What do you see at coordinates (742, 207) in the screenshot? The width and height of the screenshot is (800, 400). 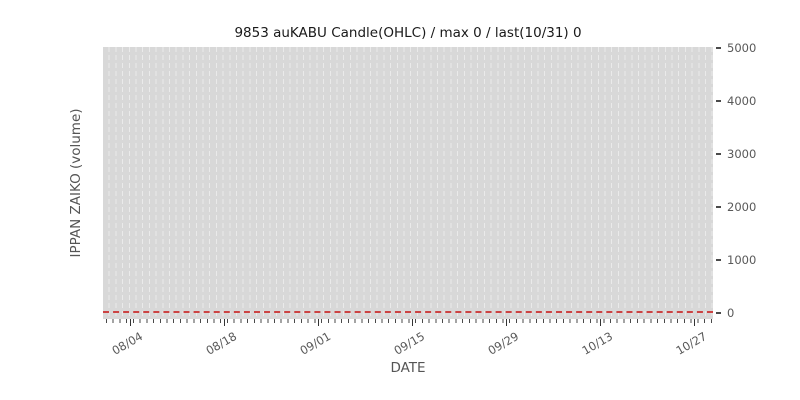 I see `y-tick-label: 2000` at bounding box center [742, 207].